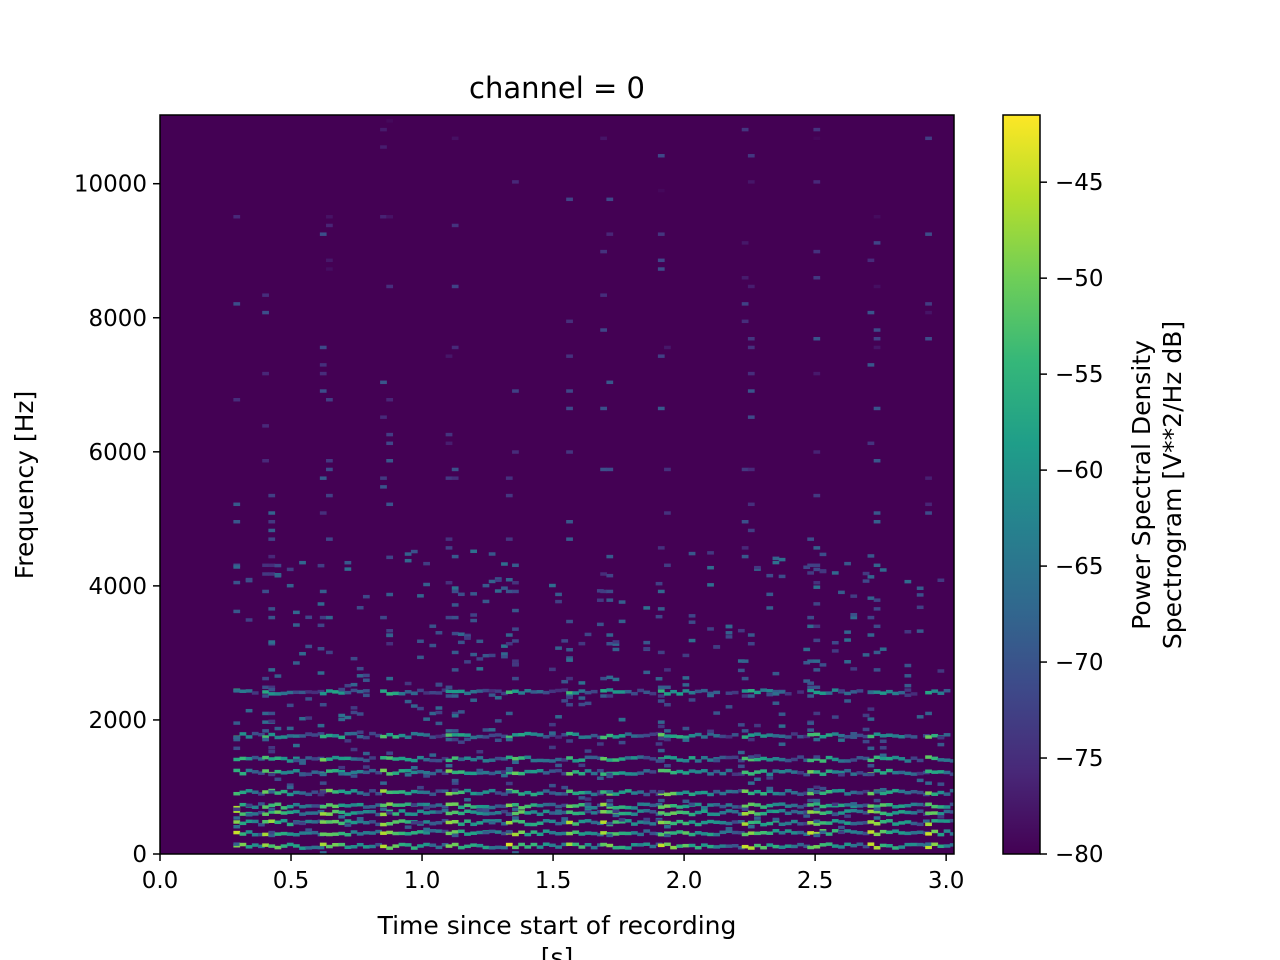 The image size is (1280, 960). Describe the element at coordinates (117, 587) in the screenshot. I see `y-tick-label: 4000` at that location.